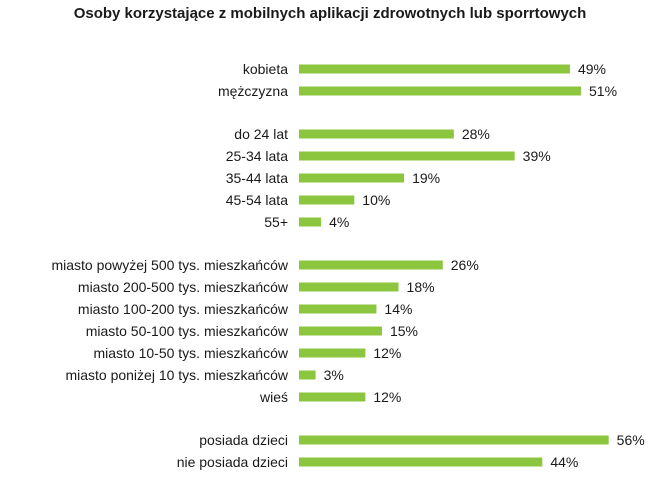  What do you see at coordinates (257, 200) in the screenshot?
I see `category-label: 45-54 lata` at bounding box center [257, 200].